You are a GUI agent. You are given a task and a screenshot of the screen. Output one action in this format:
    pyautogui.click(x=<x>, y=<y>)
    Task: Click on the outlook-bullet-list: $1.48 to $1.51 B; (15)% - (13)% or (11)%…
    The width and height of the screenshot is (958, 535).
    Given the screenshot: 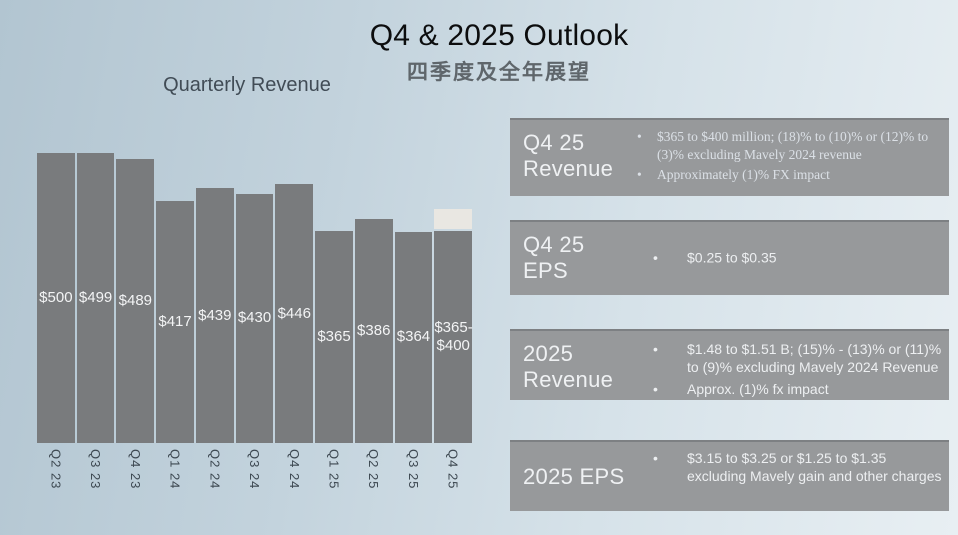 What is the action you would take?
    pyautogui.click(x=794, y=370)
    